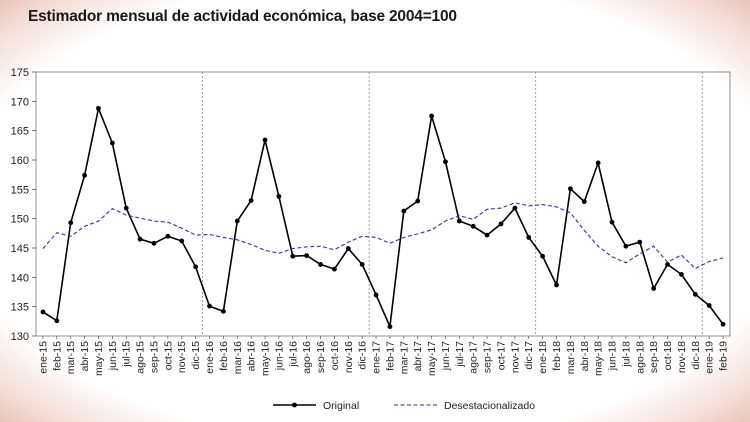  I want to click on x-tick-label: abr-18, so click(585, 356).